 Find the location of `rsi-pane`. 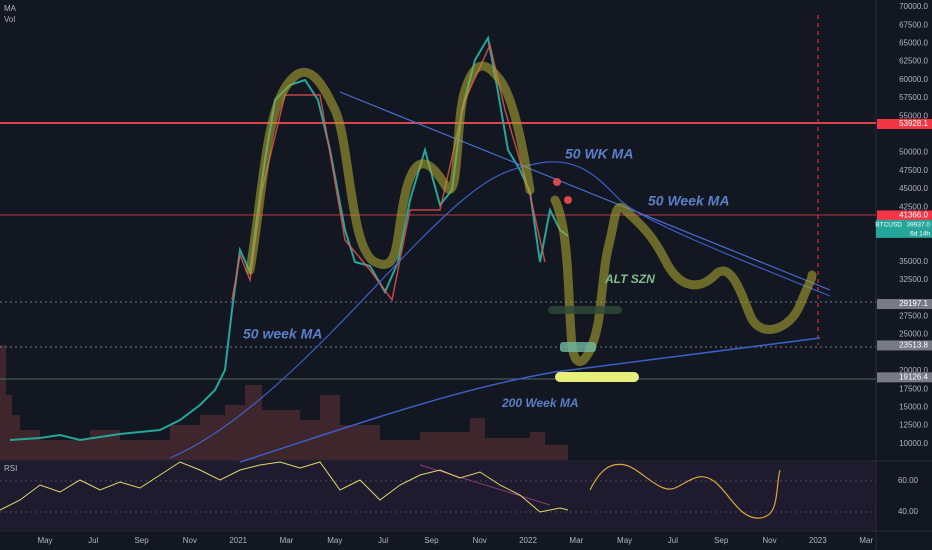

rsi-pane is located at coordinates (438, 496).